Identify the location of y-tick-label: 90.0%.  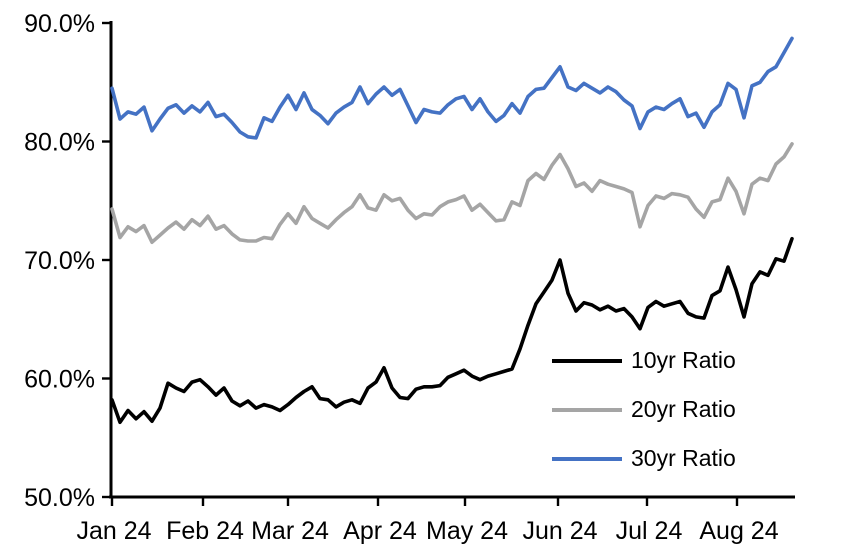
(59, 24).